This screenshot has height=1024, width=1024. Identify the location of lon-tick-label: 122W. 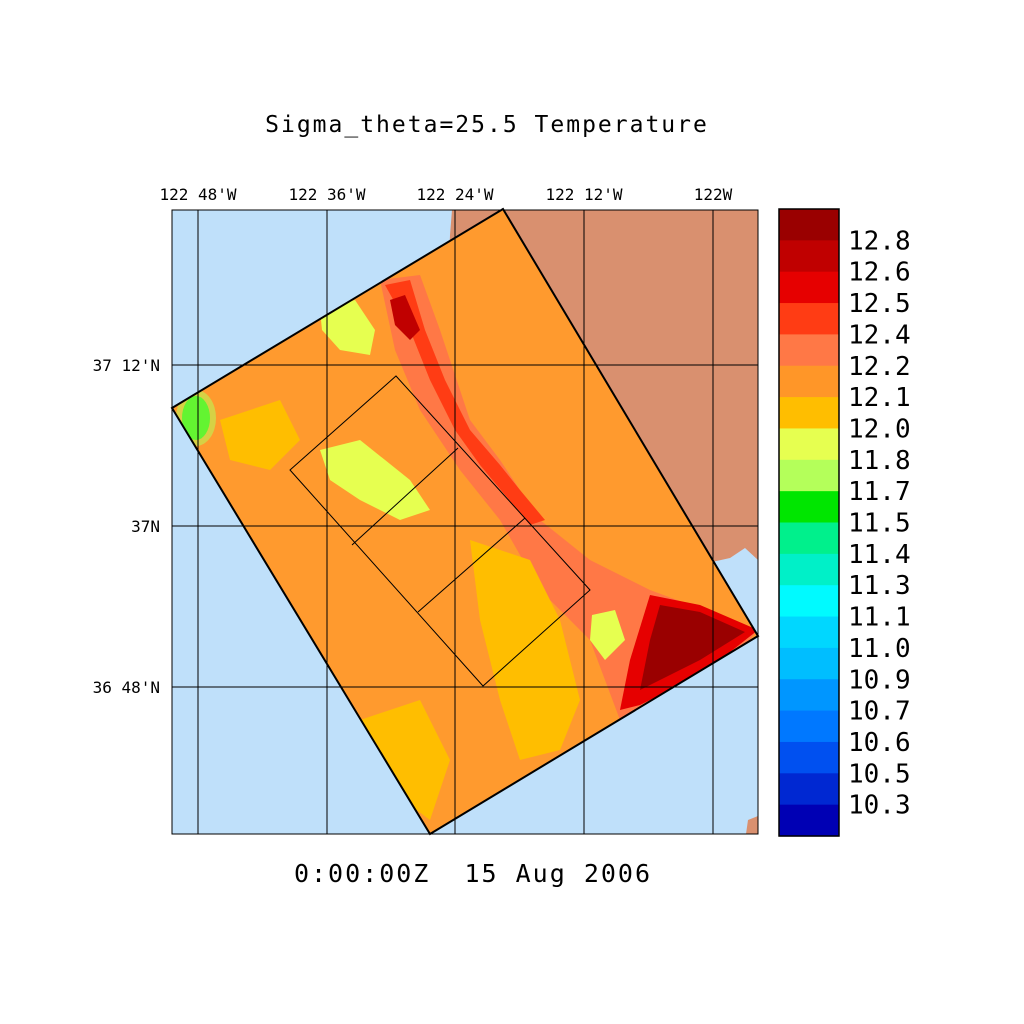
(713, 194).